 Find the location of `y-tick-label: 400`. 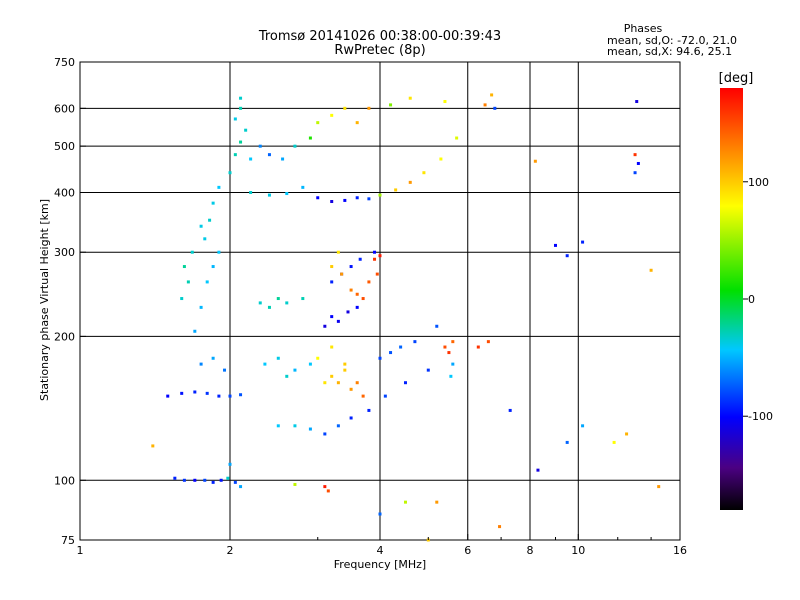

y-tick-label: 400 is located at coordinates (64, 192).